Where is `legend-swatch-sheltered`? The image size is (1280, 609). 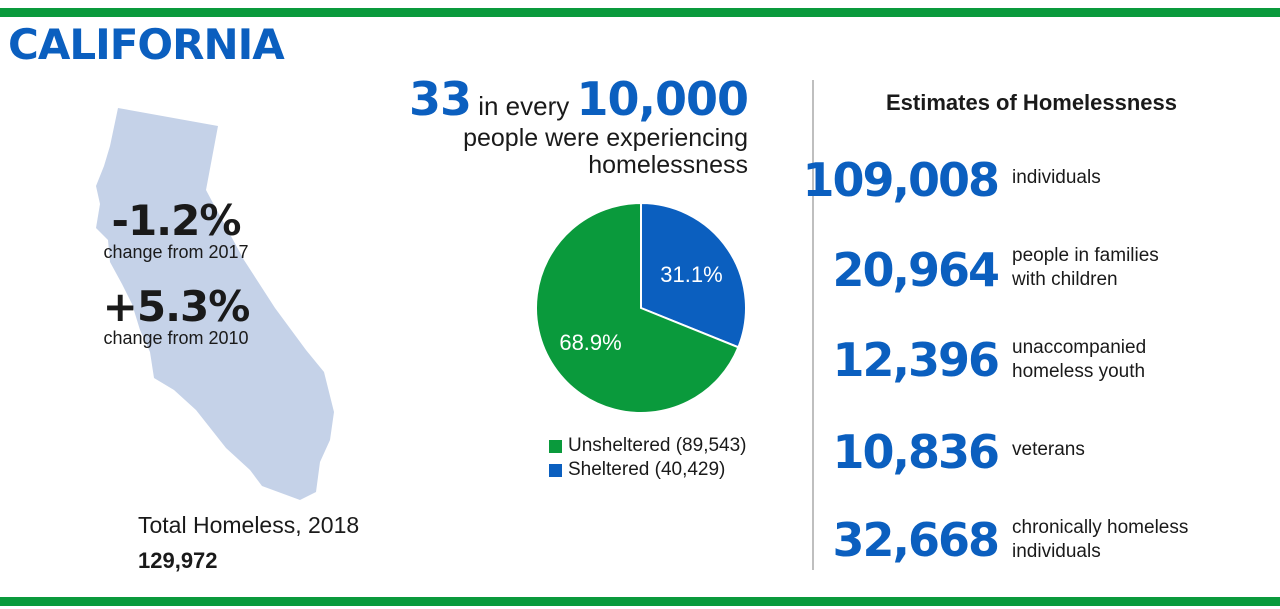 legend-swatch-sheltered is located at coordinates (555, 470).